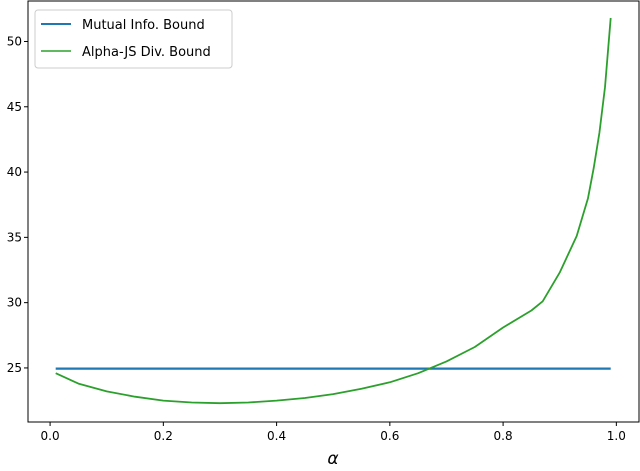 This screenshot has height=471, width=640. What do you see at coordinates (503, 436) in the screenshot?
I see `x-tick-label: 0.8` at bounding box center [503, 436].